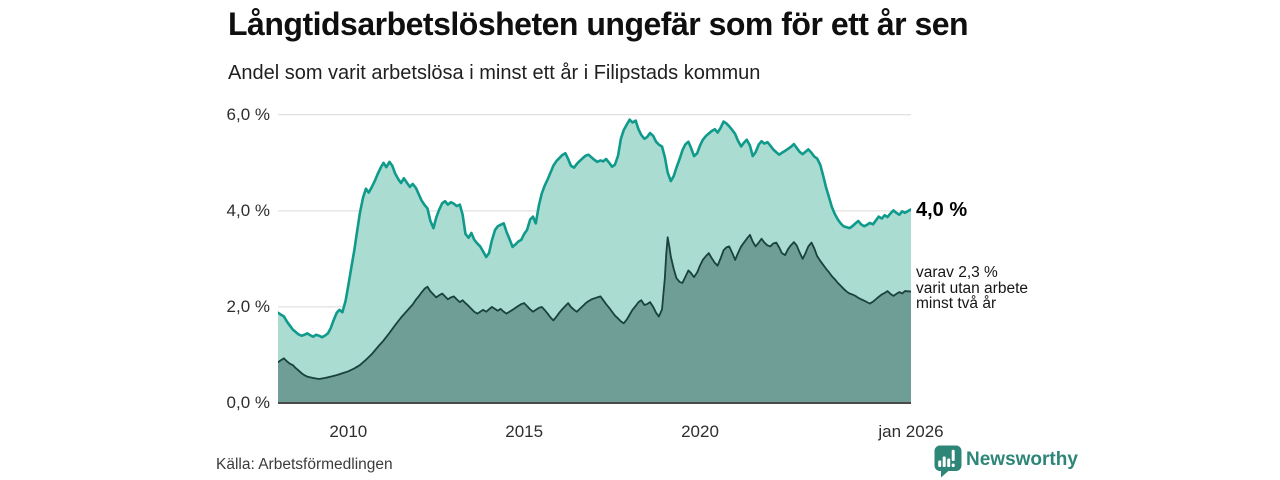  Describe the element at coordinates (948, 461) in the screenshot. I see `newsworthy-logo-icon` at that location.